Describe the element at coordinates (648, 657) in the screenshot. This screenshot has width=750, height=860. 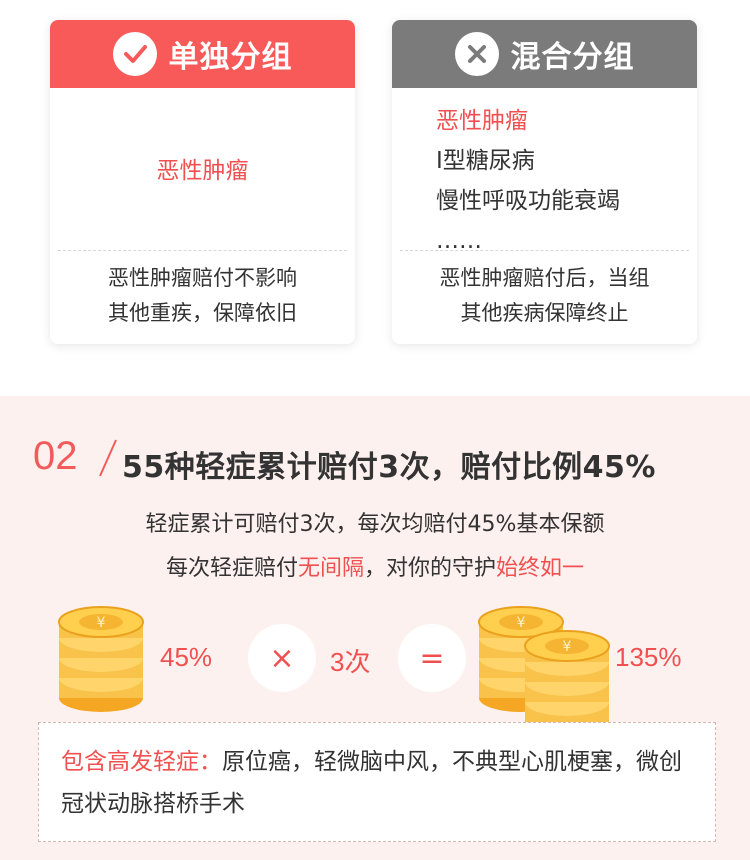
I see `formula-result: 135%` at that location.